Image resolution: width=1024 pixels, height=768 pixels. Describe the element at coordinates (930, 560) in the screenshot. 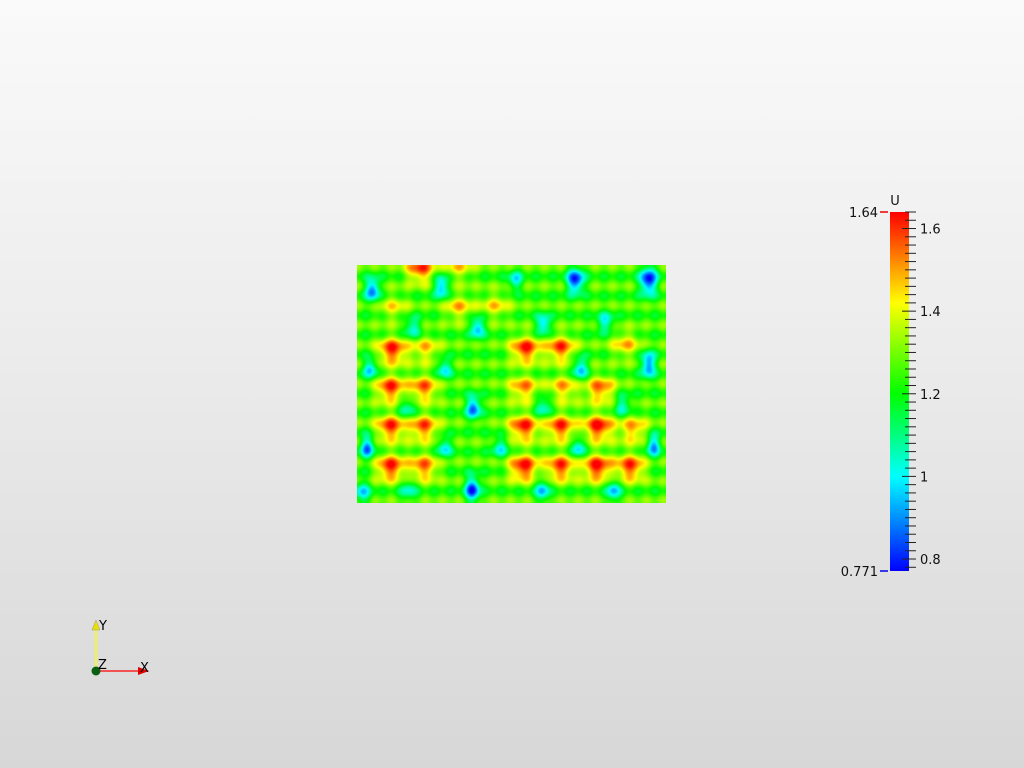

I see `tick-label: 0.8` at that location.